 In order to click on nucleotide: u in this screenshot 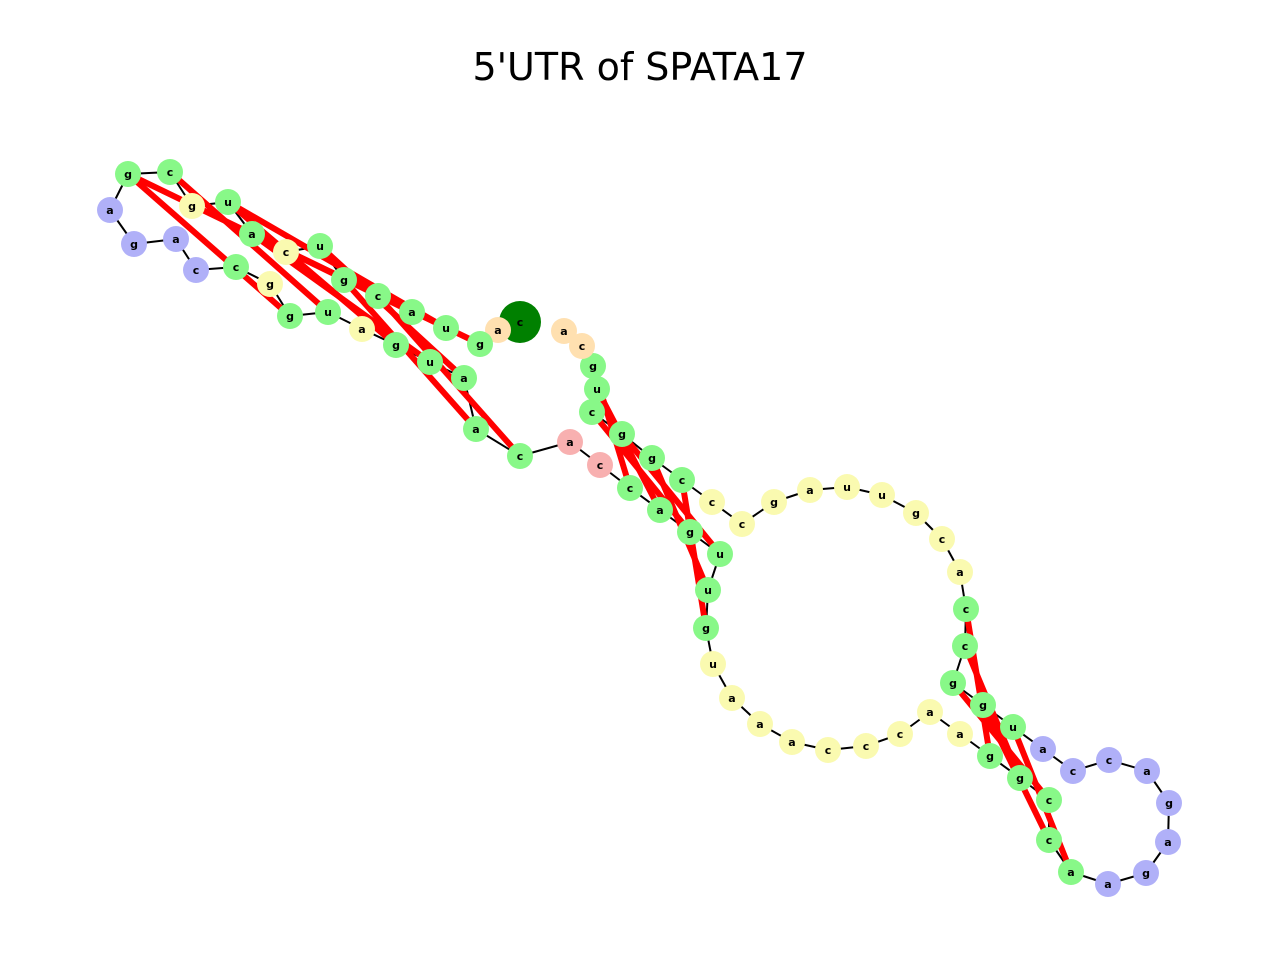, I will do `click(847, 487)`.